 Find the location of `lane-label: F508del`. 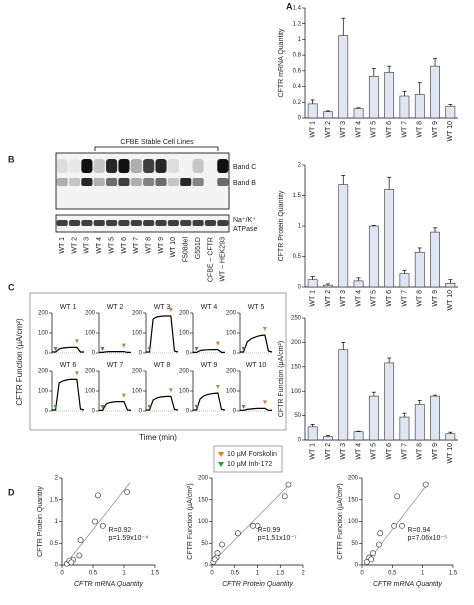

lane-label: F508del is located at coordinates (186, 250).